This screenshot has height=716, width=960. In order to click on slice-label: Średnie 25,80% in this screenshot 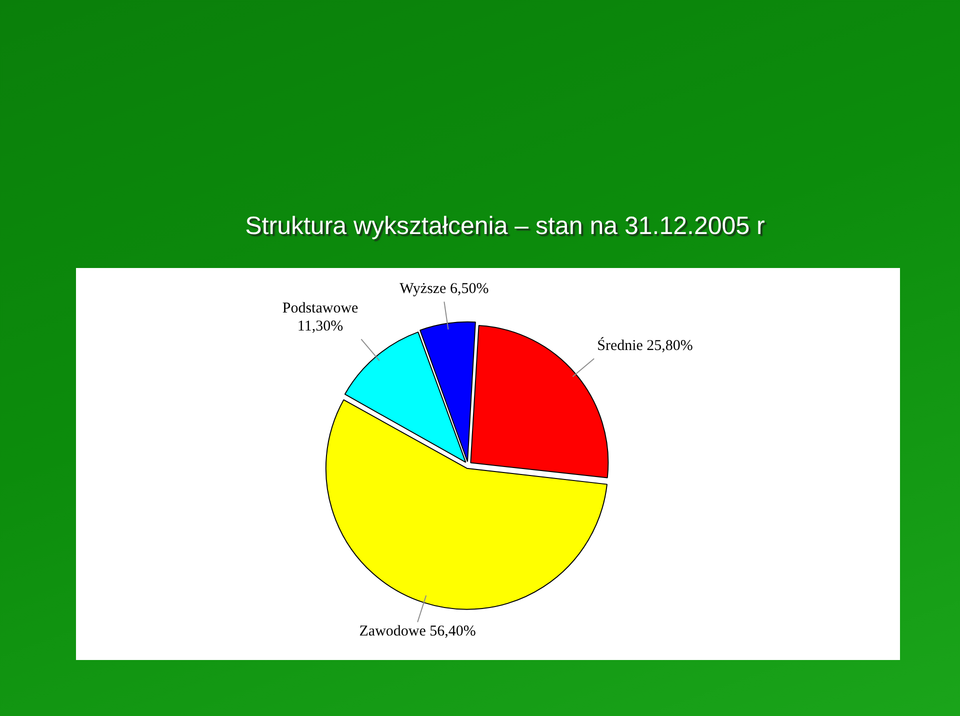, I will do `click(645, 345)`.